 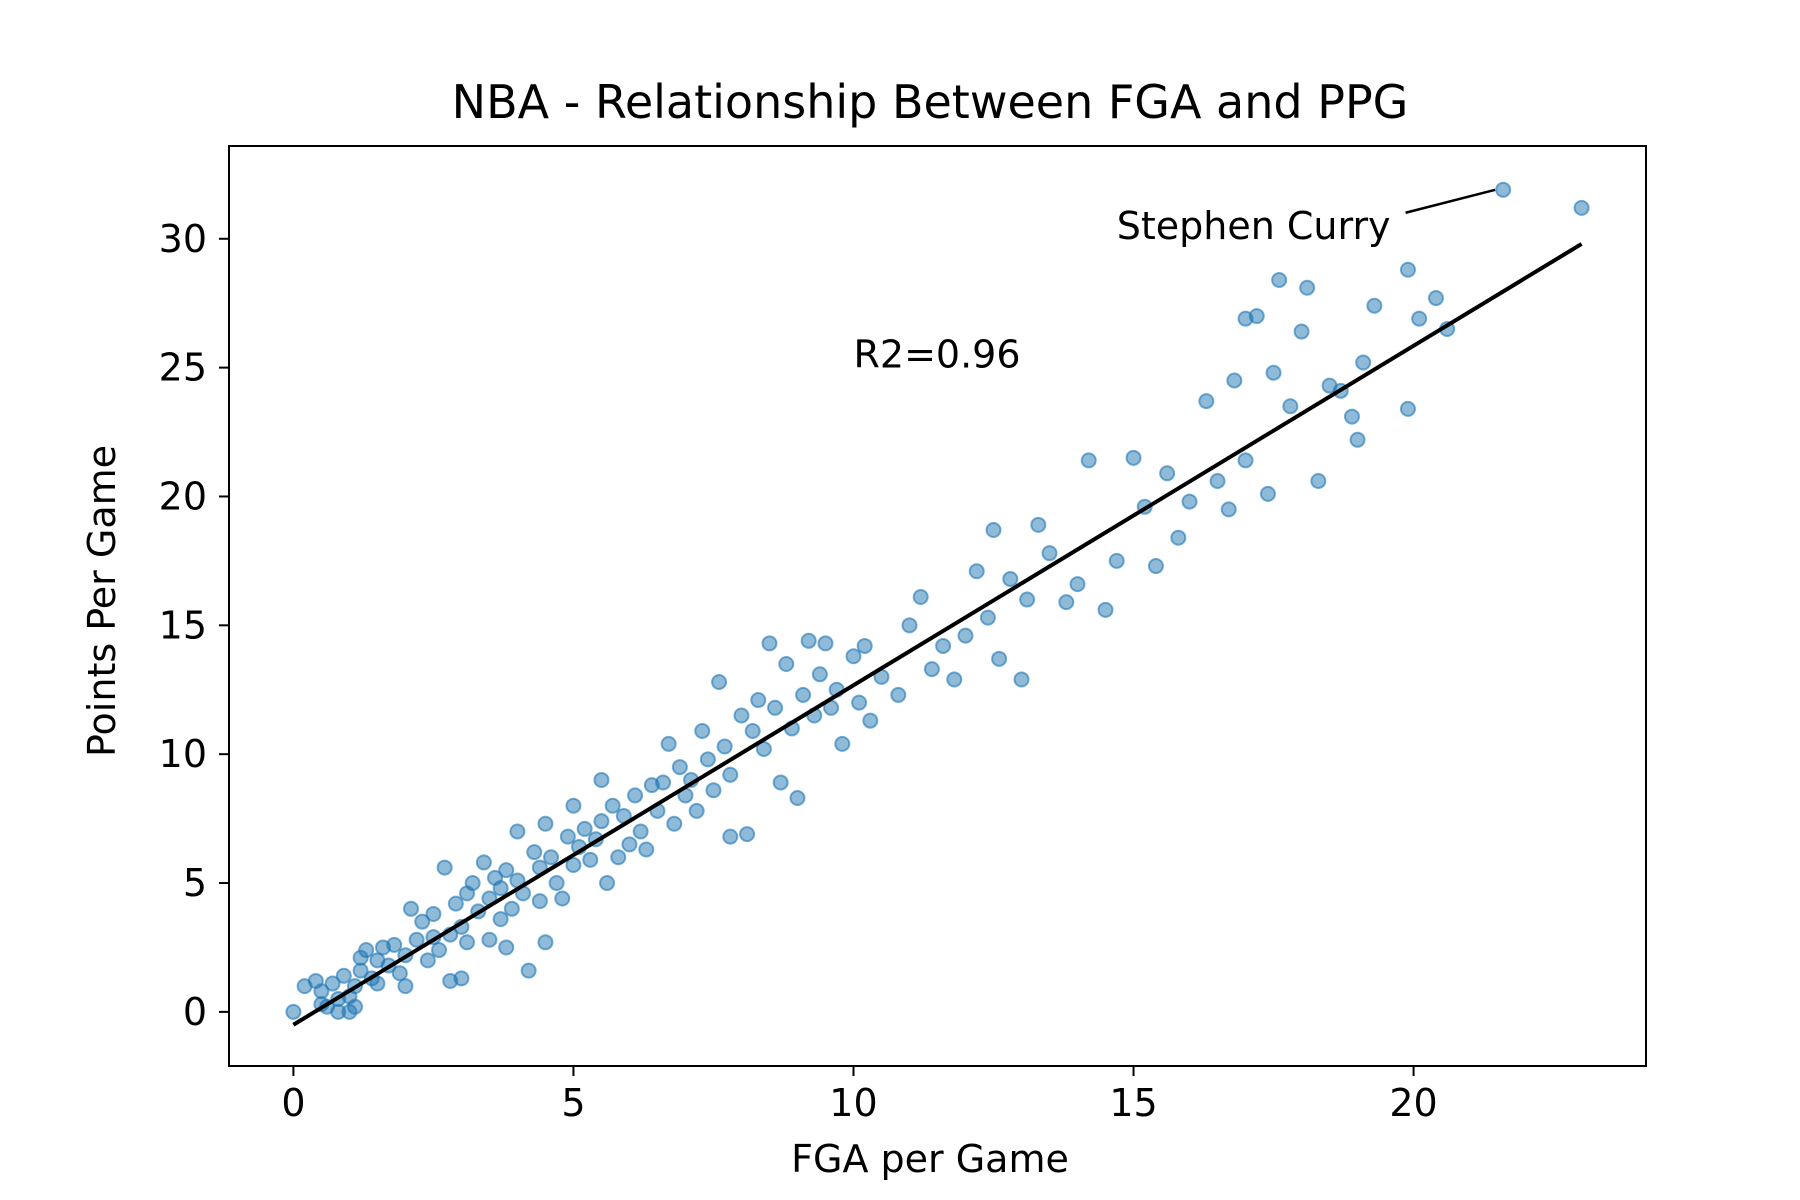 I want to click on y-tick-label: 15, so click(x=183, y=625).